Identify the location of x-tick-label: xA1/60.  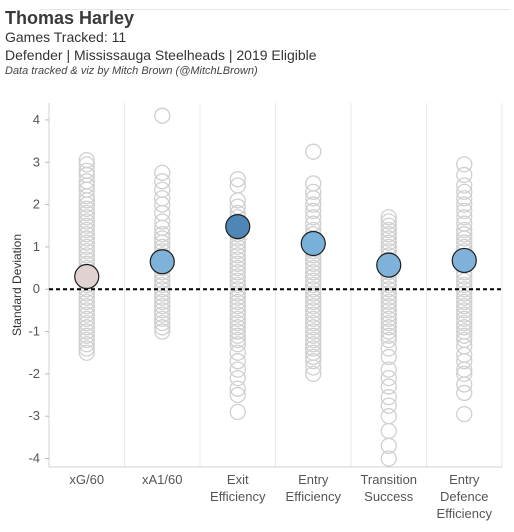
(162, 479).